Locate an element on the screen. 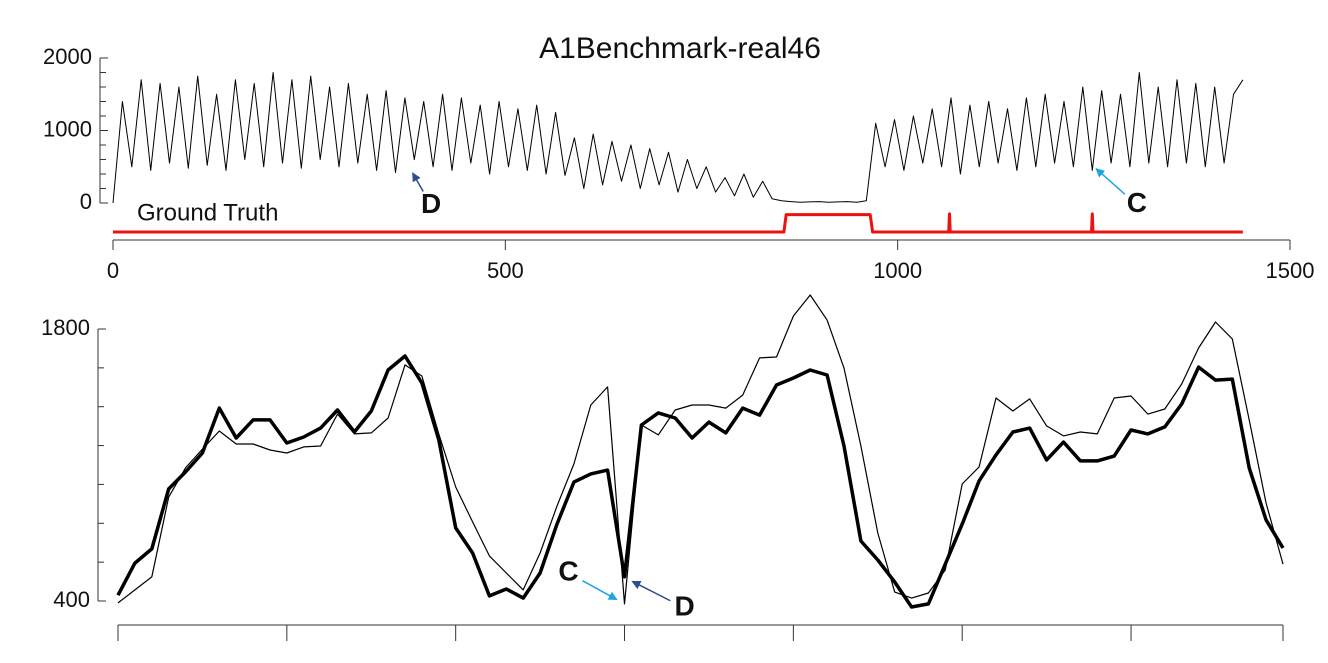 The height and width of the screenshot is (663, 1328). y-tick-label: 400 is located at coordinates (71, 599).